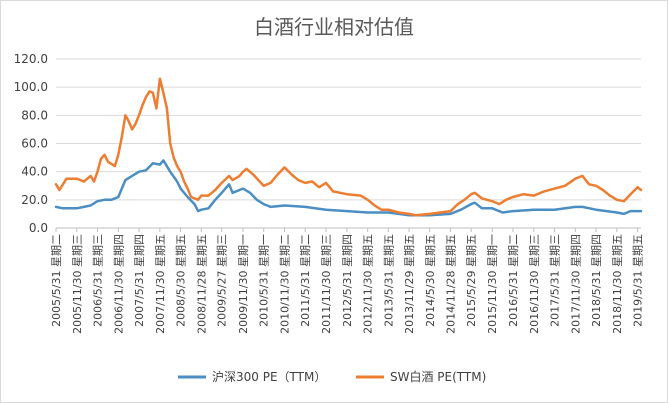 The image size is (668, 403). What do you see at coordinates (638, 280) in the screenshot?
I see `x-tick-label: 2019/5/31 星期五` at bounding box center [638, 280].